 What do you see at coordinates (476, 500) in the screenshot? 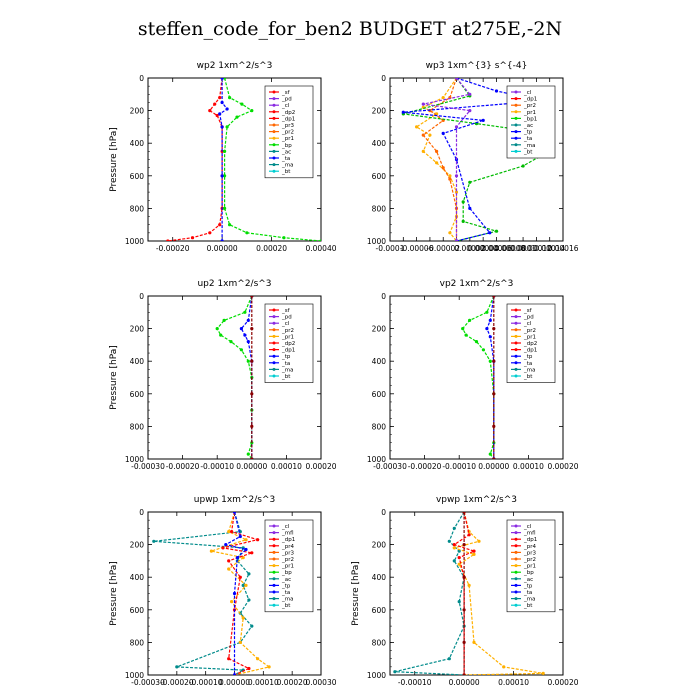
I see `panel-title: vpwp 1xm^2/s^3` at bounding box center [476, 500].